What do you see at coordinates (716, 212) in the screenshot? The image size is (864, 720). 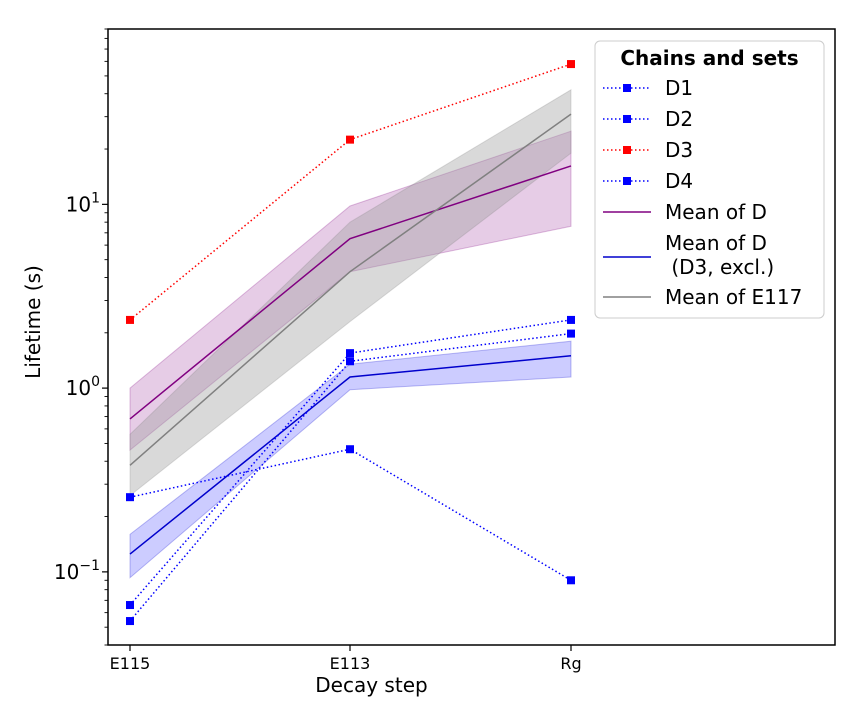 I see `legend-label-band-1: Mean of D` at bounding box center [716, 212].